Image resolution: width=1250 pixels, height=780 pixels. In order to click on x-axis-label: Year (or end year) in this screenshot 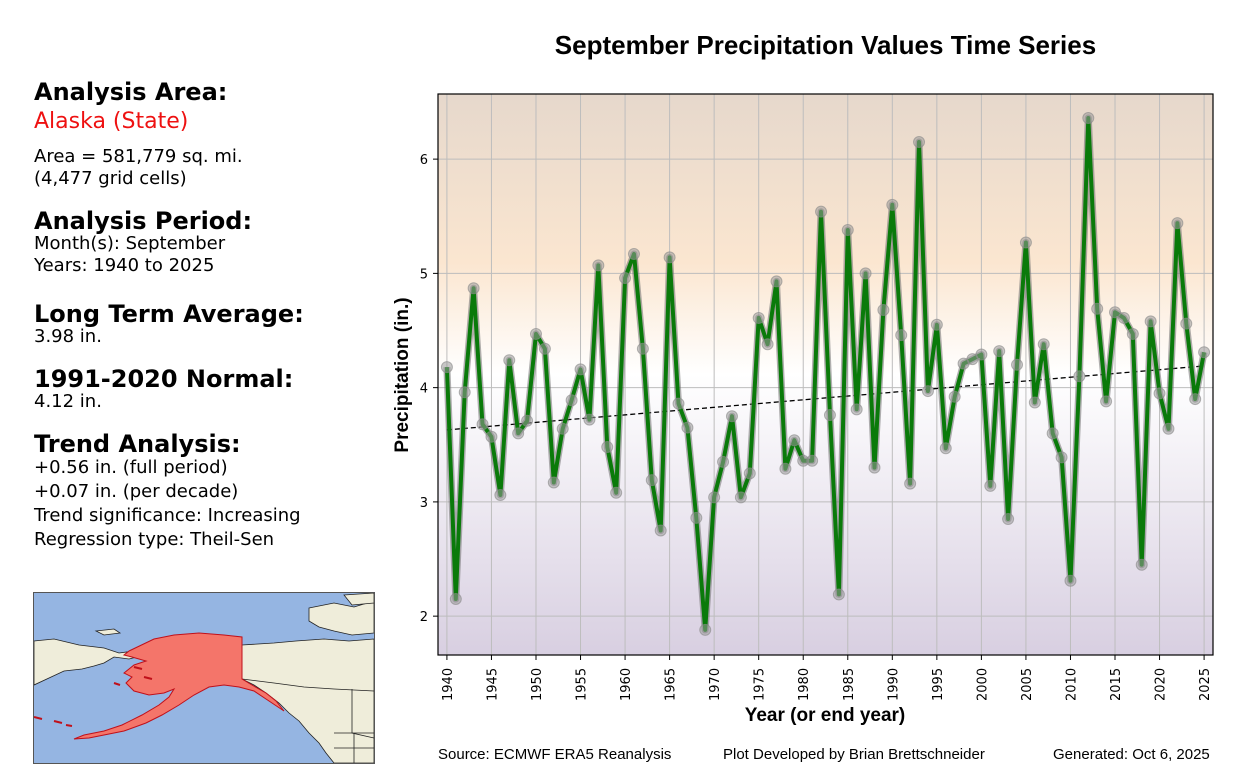, I will do `click(825, 715)`.